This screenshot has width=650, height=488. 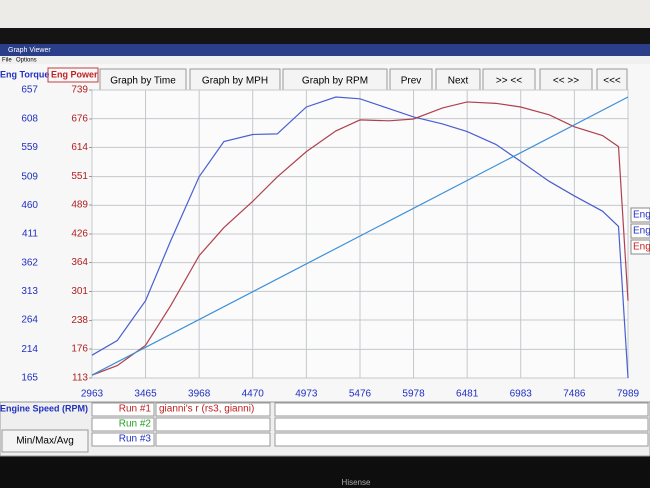 I want to click on y2-tick-label: 238, so click(x=79, y=320).